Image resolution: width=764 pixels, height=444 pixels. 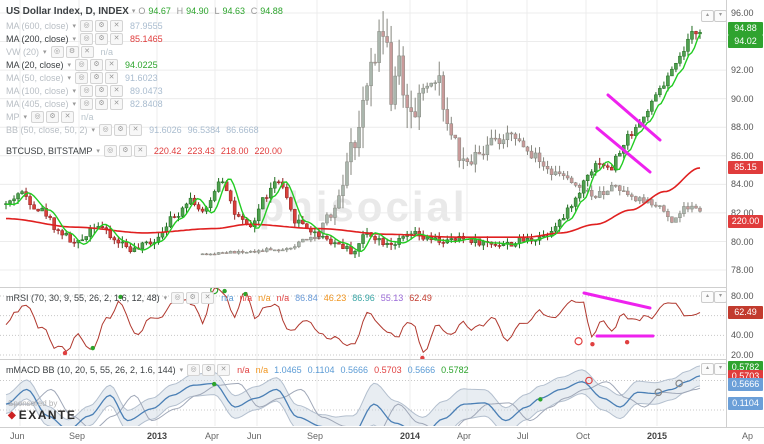 What do you see at coordinates (321, 369) in the screenshot?
I see `indicator-value: 0.1104` at bounding box center [321, 369].